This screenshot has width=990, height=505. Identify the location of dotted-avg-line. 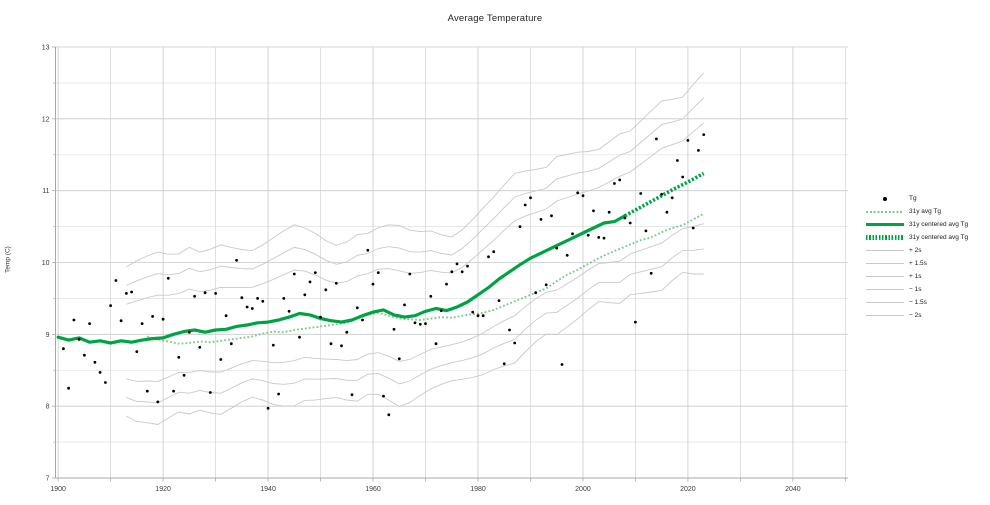
(426, 278).